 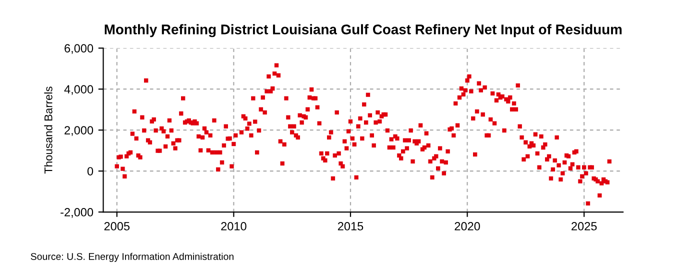 What do you see at coordinates (79, 49) in the screenshot?
I see `y-tick-label: 6,000` at bounding box center [79, 49].